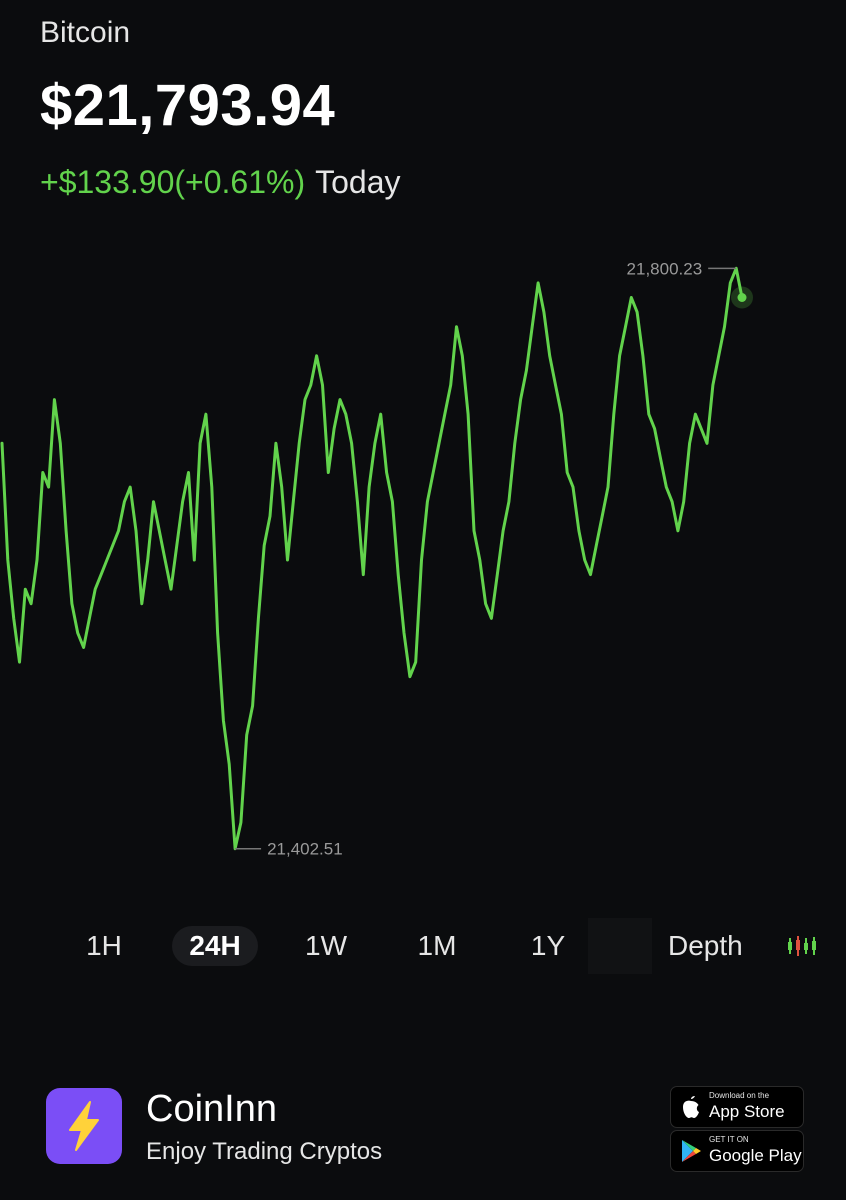 This screenshot has width=846, height=1200. What do you see at coordinates (548, 945) in the screenshot?
I see `tab-1y: 1Y` at bounding box center [548, 945].